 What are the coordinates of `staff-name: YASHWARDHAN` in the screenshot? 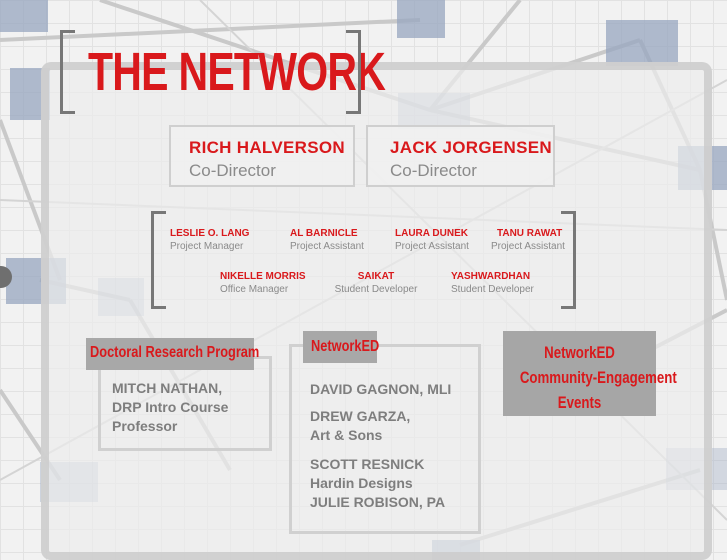 It's located at (491, 276).